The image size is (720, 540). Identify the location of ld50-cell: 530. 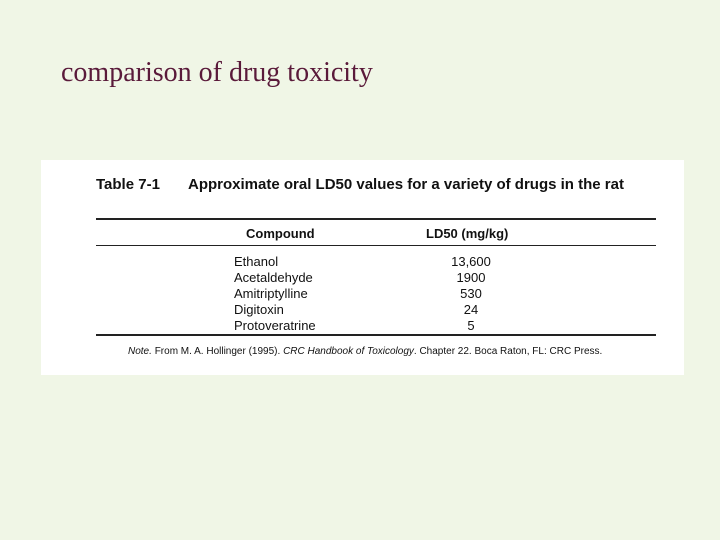
(471, 293).